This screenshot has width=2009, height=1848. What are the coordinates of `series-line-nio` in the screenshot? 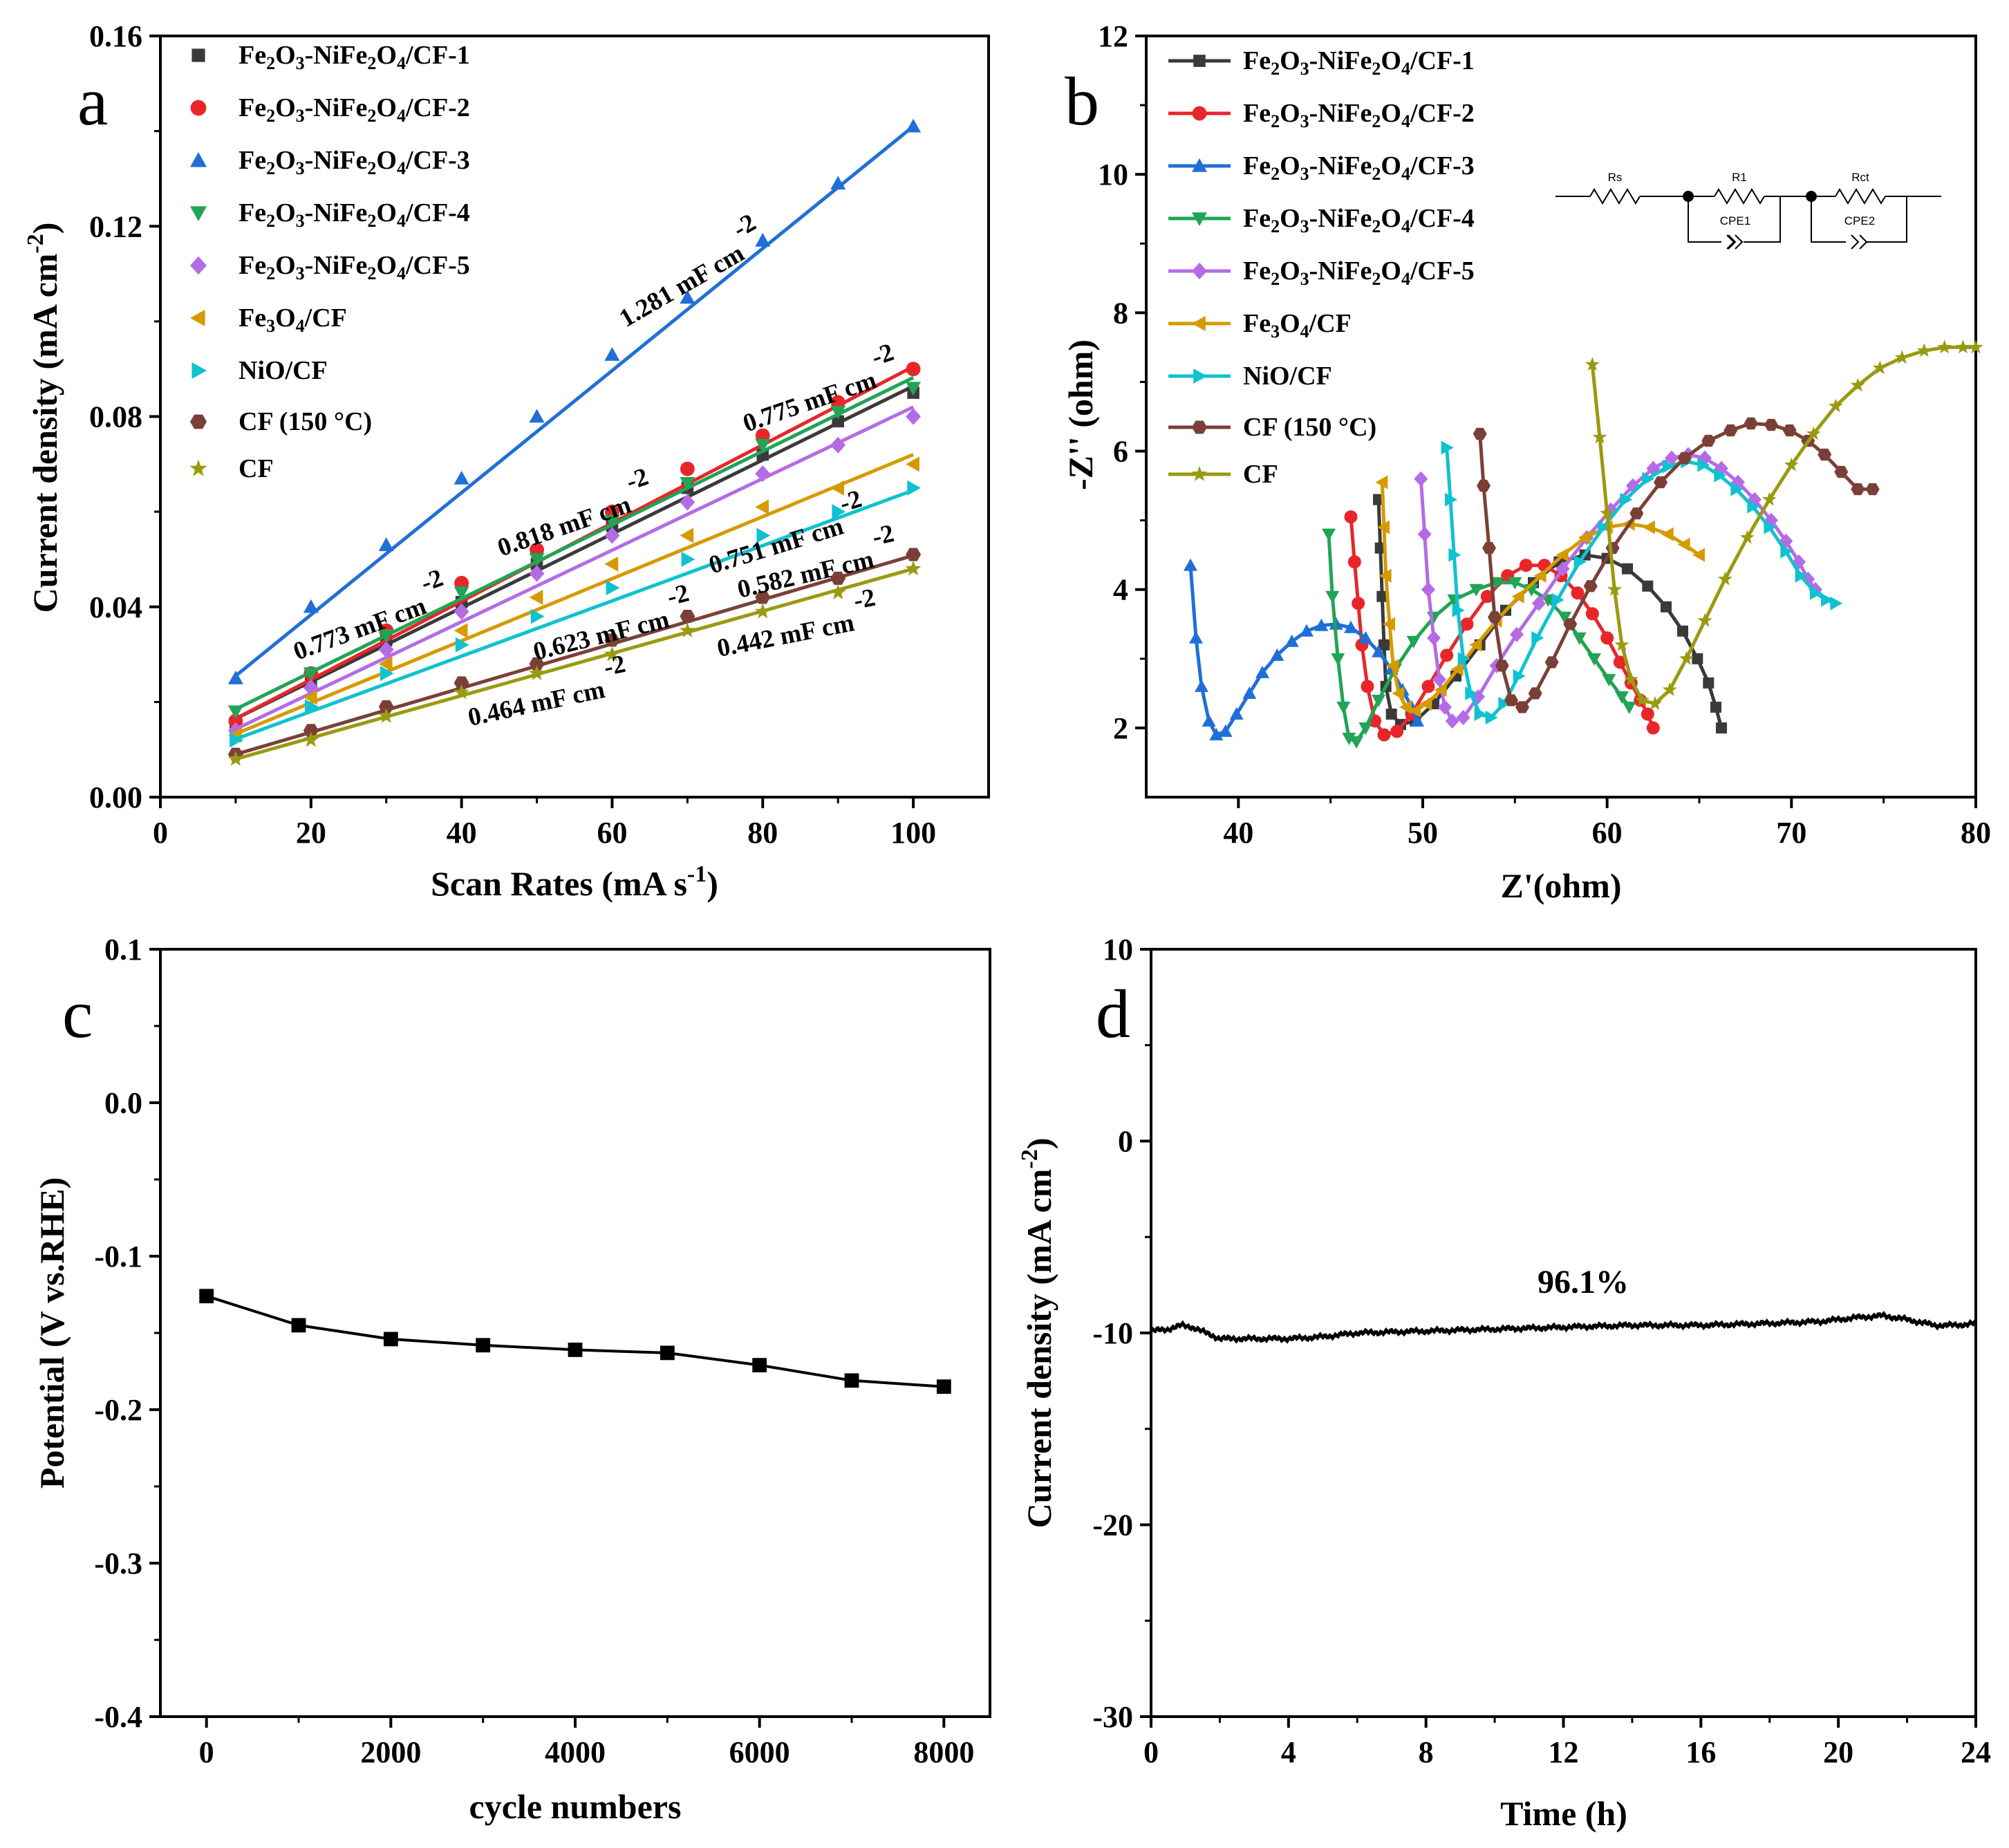 It's located at (1641, 583).